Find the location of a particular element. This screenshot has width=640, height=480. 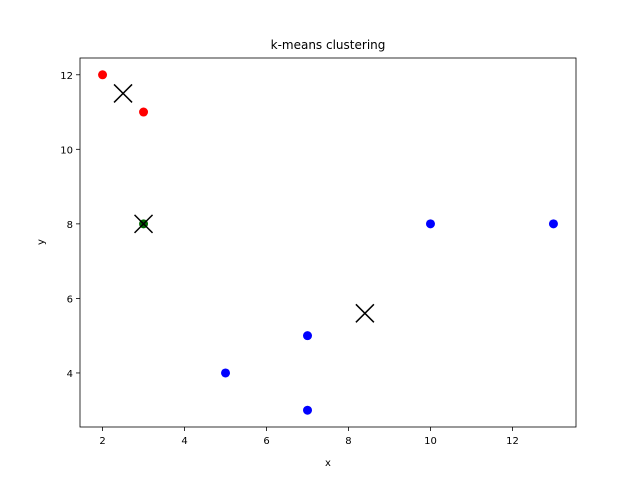

y-tick-label-0: 4 is located at coordinates (70, 374).